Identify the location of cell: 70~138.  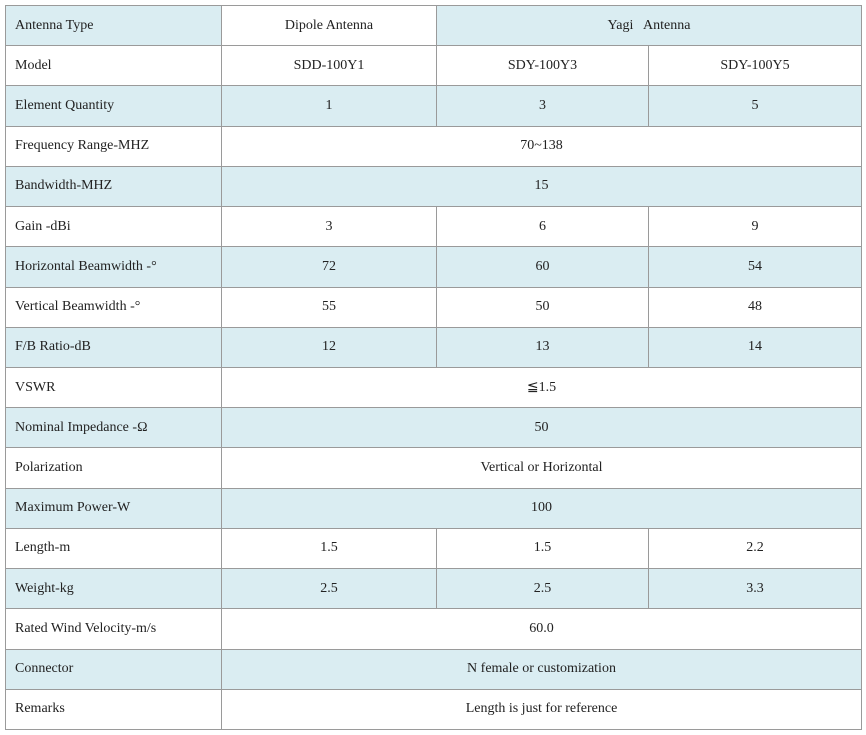
(541, 146).